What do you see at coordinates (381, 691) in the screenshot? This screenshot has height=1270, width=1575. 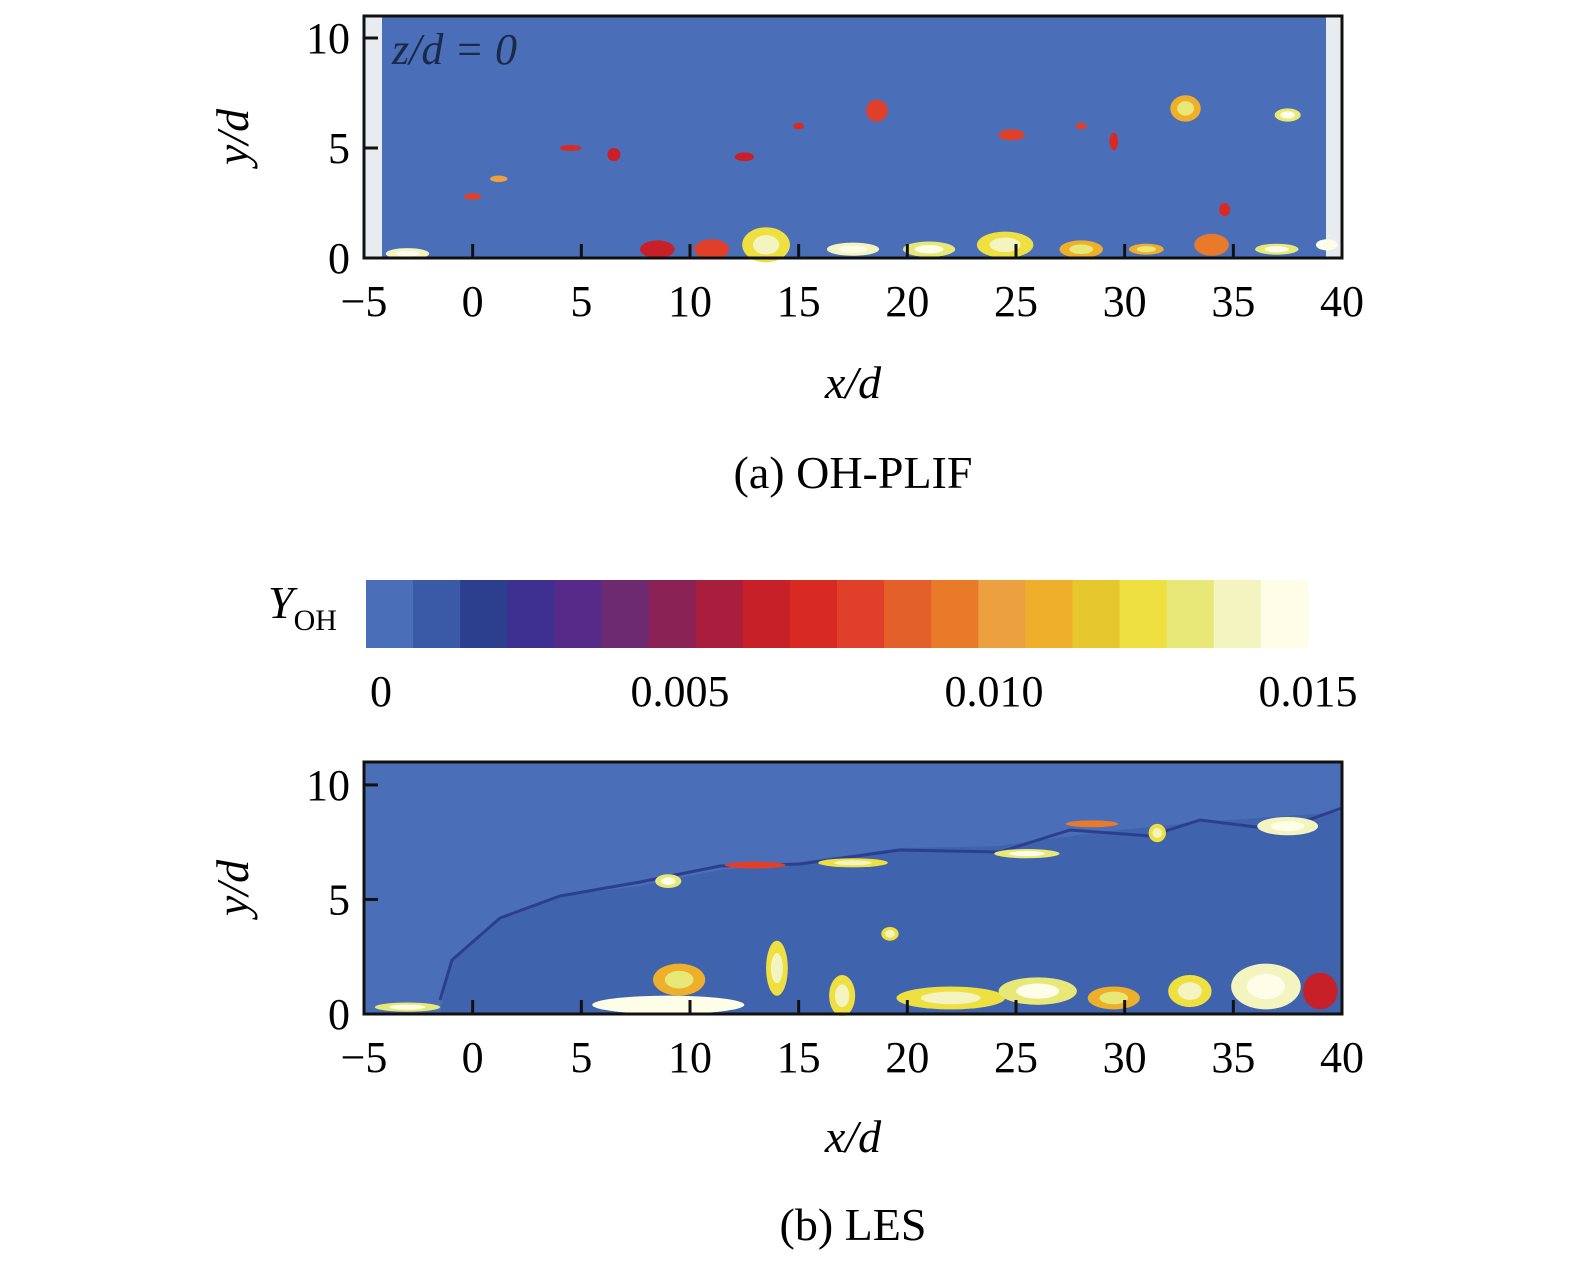 I see `colorbar-tick-label: 0` at bounding box center [381, 691].